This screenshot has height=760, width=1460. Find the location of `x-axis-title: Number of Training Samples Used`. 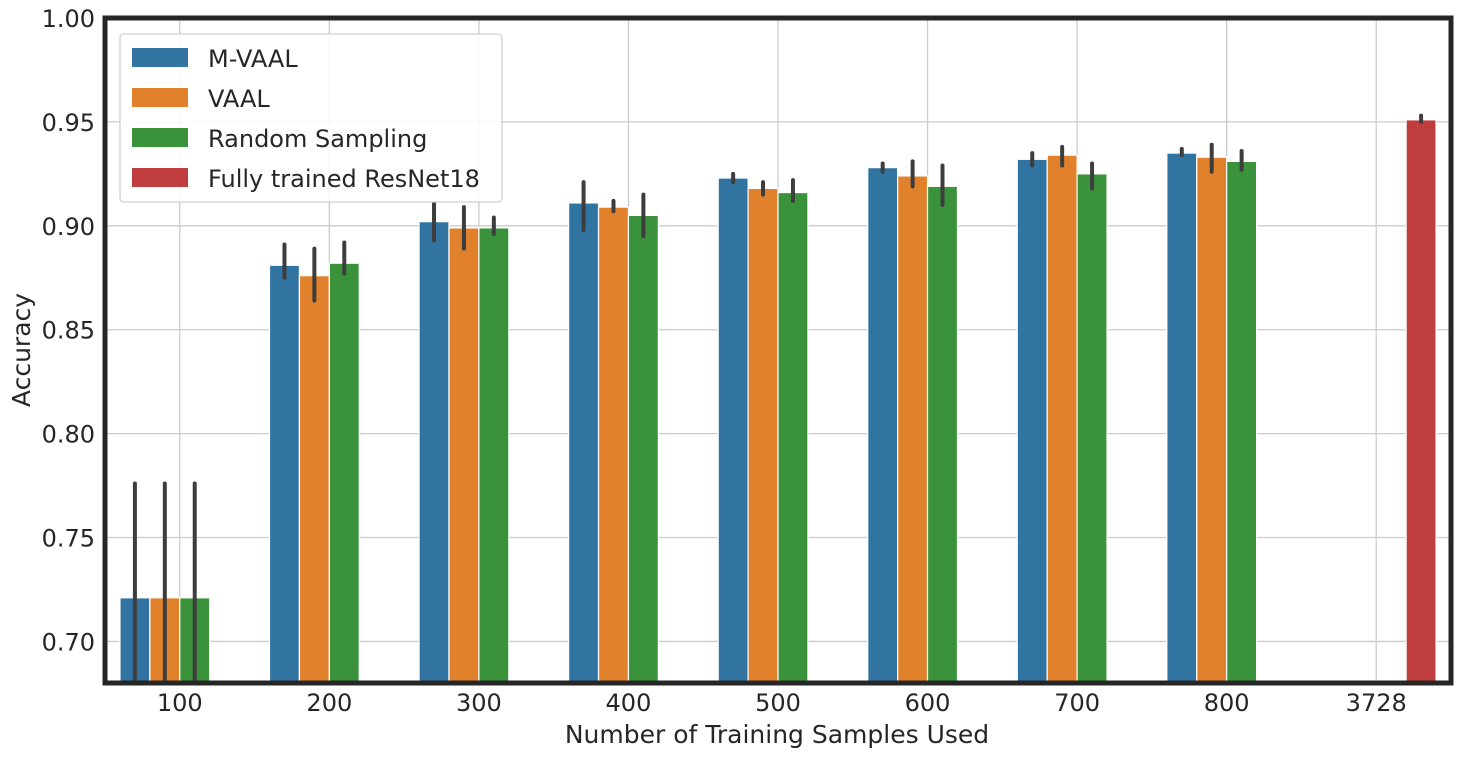

x-axis-title: Number of Training Samples Used is located at coordinates (777, 734).